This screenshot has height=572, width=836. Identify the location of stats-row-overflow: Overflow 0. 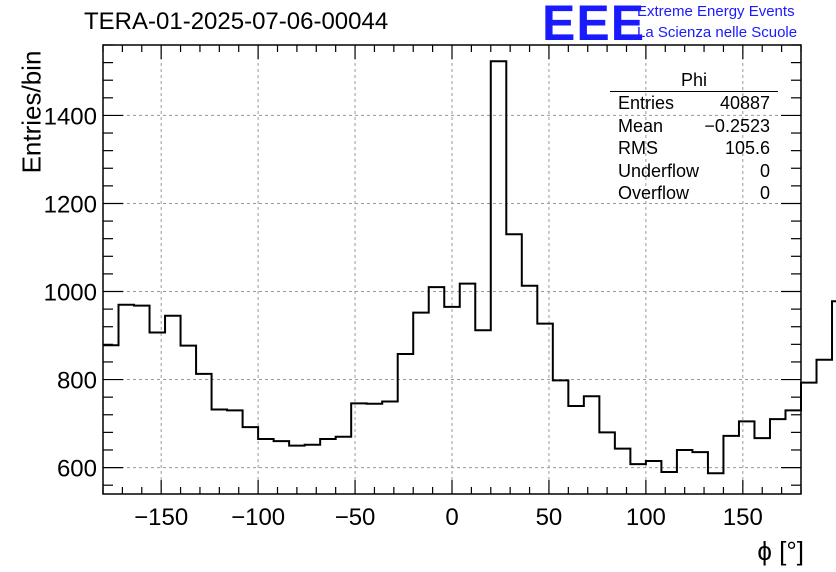
(694, 193).